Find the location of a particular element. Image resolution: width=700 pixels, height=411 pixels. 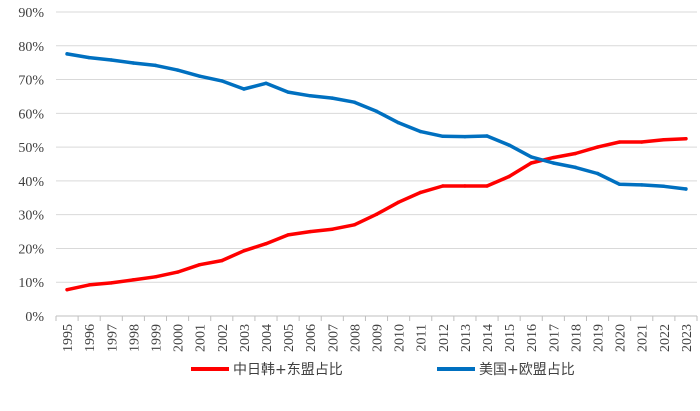

x-tick-label: 2017 is located at coordinates (554, 338).